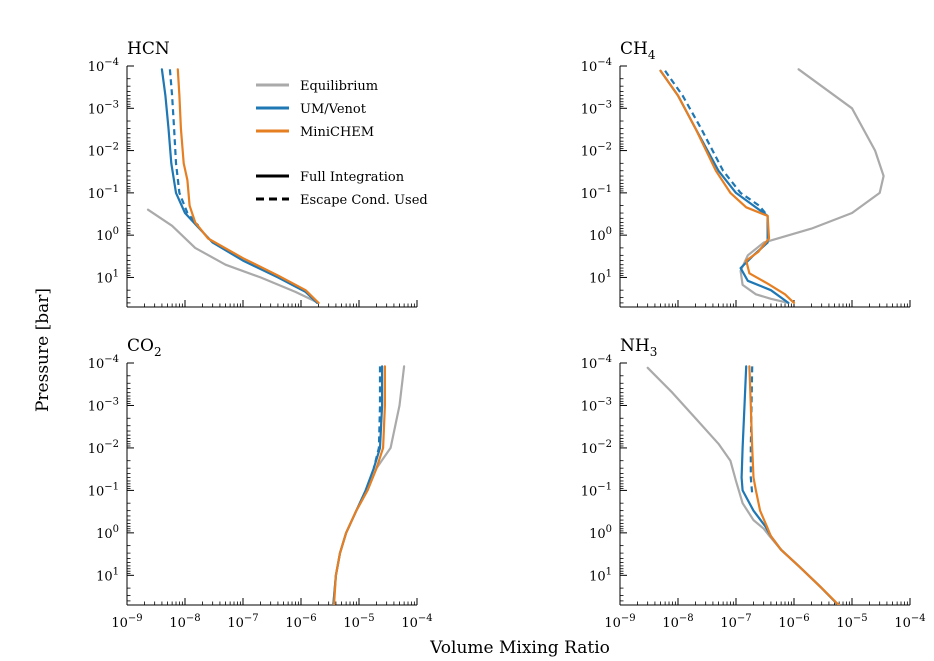 This screenshot has width=934, height=661. What do you see at coordinates (43, 350) in the screenshot?
I see `y-axis-label: Pressure [bar]` at bounding box center [43, 350].